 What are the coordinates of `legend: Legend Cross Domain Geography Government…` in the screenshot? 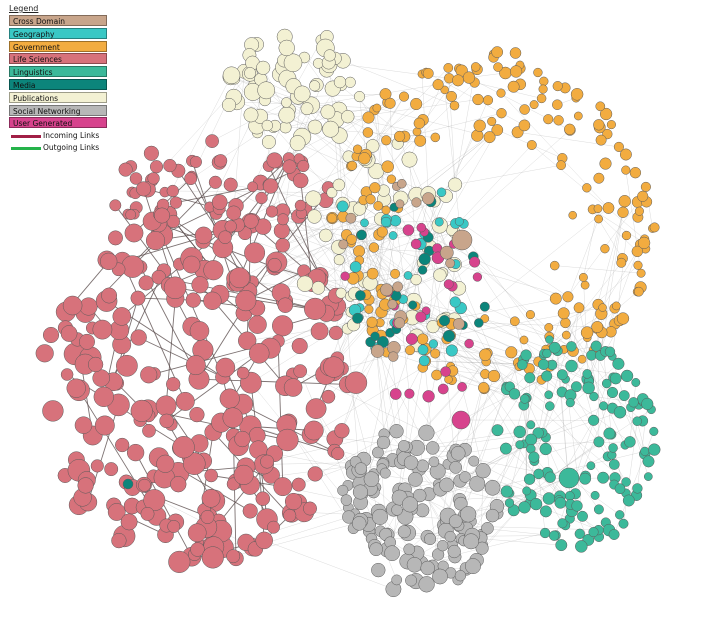 It's located at (65, 78).